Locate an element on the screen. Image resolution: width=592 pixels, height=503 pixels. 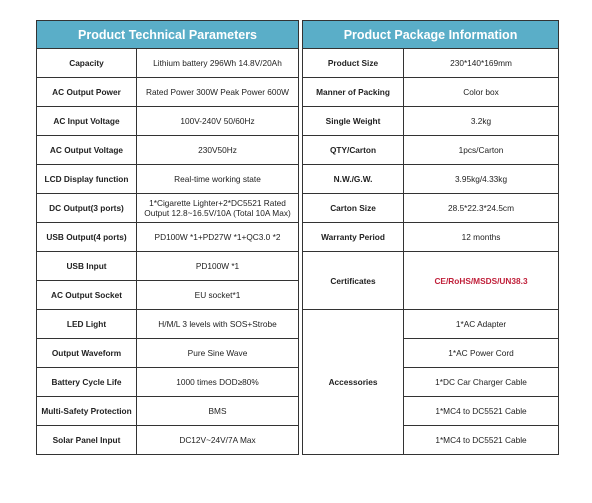
tech-value-ac-output-socket: EU socket*1 is located at coordinates (217, 295).